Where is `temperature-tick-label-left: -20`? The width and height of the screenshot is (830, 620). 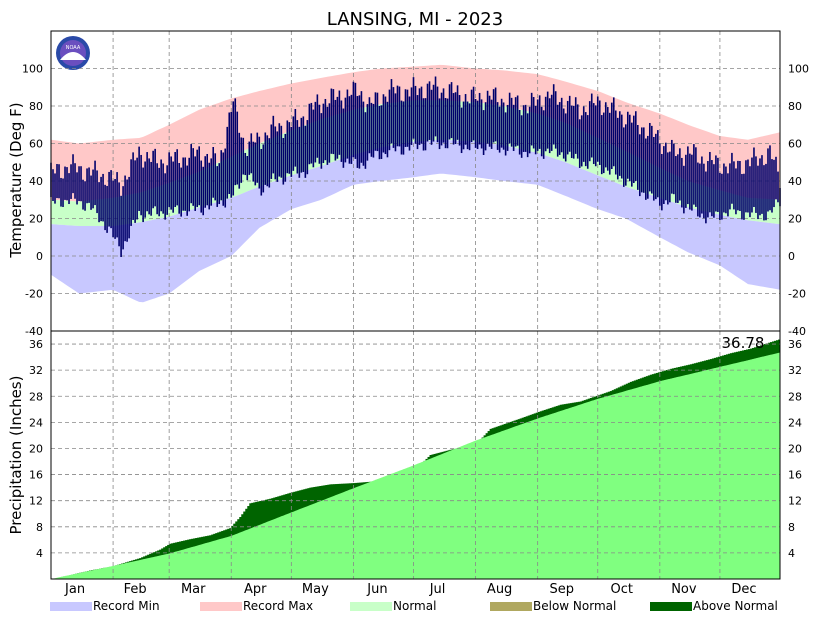
temperature-tick-label-left: -20 is located at coordinates (34, 294).